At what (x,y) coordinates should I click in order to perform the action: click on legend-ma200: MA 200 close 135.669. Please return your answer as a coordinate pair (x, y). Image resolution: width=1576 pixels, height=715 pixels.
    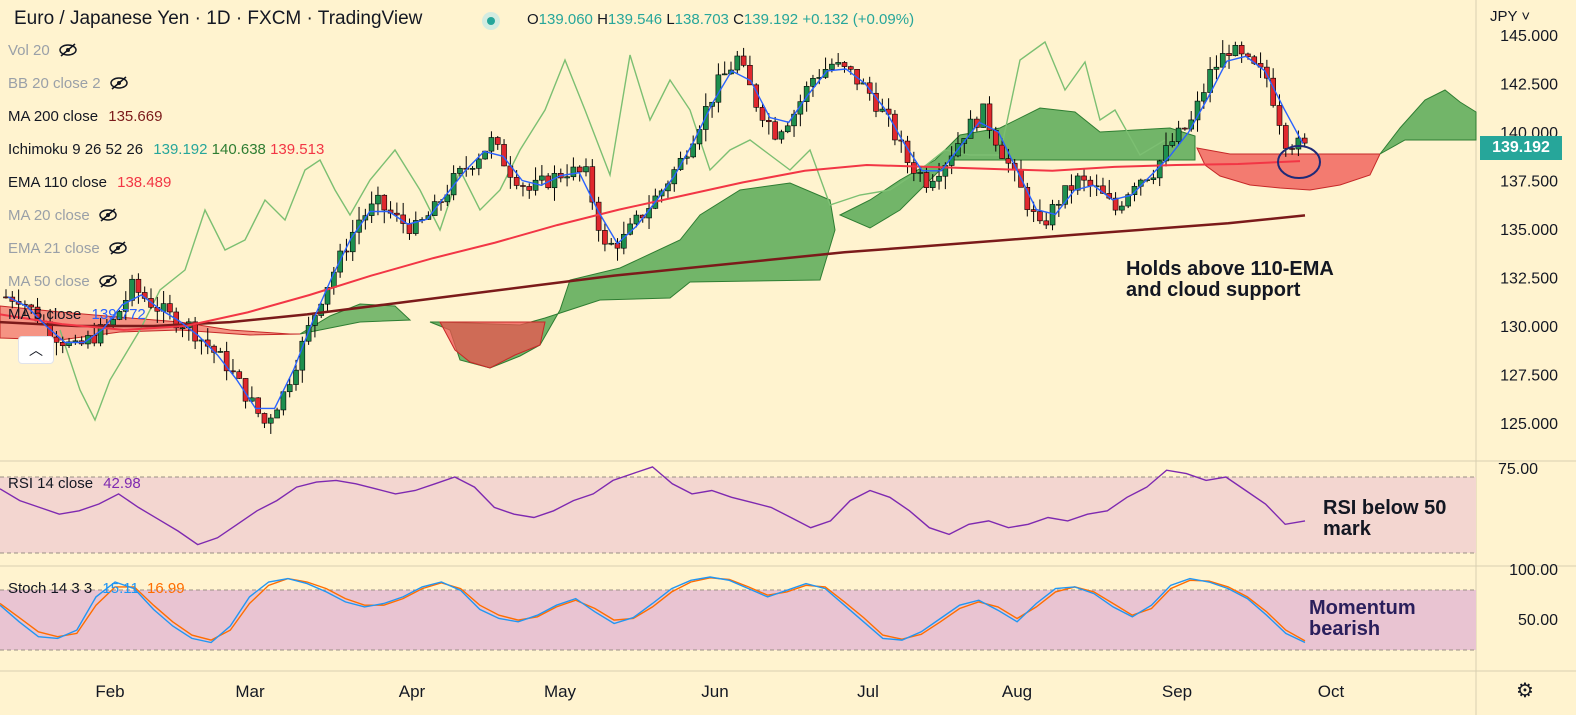
    Looking at the image, I should click on (85, 116).